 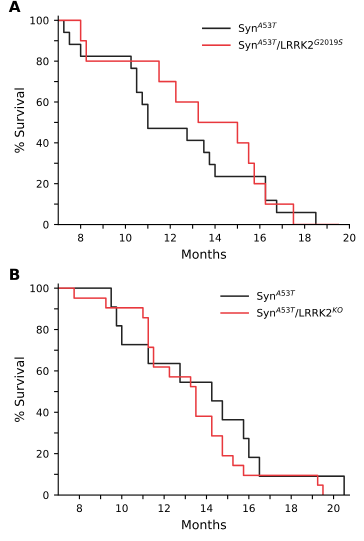 I want to click on legend-label: Syn$^{A53T}$/LRRK2$^{KO}$, so click(x=300, y=313).